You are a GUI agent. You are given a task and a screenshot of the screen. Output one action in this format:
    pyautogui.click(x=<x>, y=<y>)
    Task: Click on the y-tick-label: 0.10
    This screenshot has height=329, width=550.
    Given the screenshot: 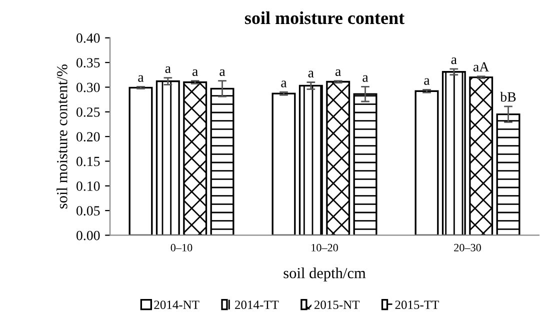 What is the action you would take?
    pyautogui.click(x=88, y=186)
    